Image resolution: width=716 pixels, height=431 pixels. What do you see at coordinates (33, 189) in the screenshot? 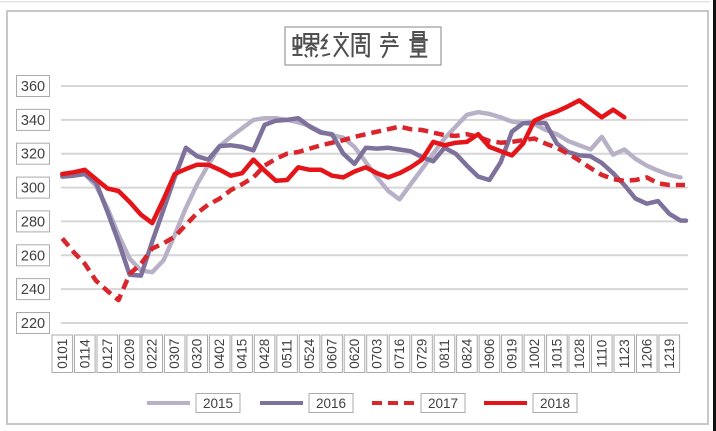
I see `svg-text: 300` at bounding box center [33, 189].